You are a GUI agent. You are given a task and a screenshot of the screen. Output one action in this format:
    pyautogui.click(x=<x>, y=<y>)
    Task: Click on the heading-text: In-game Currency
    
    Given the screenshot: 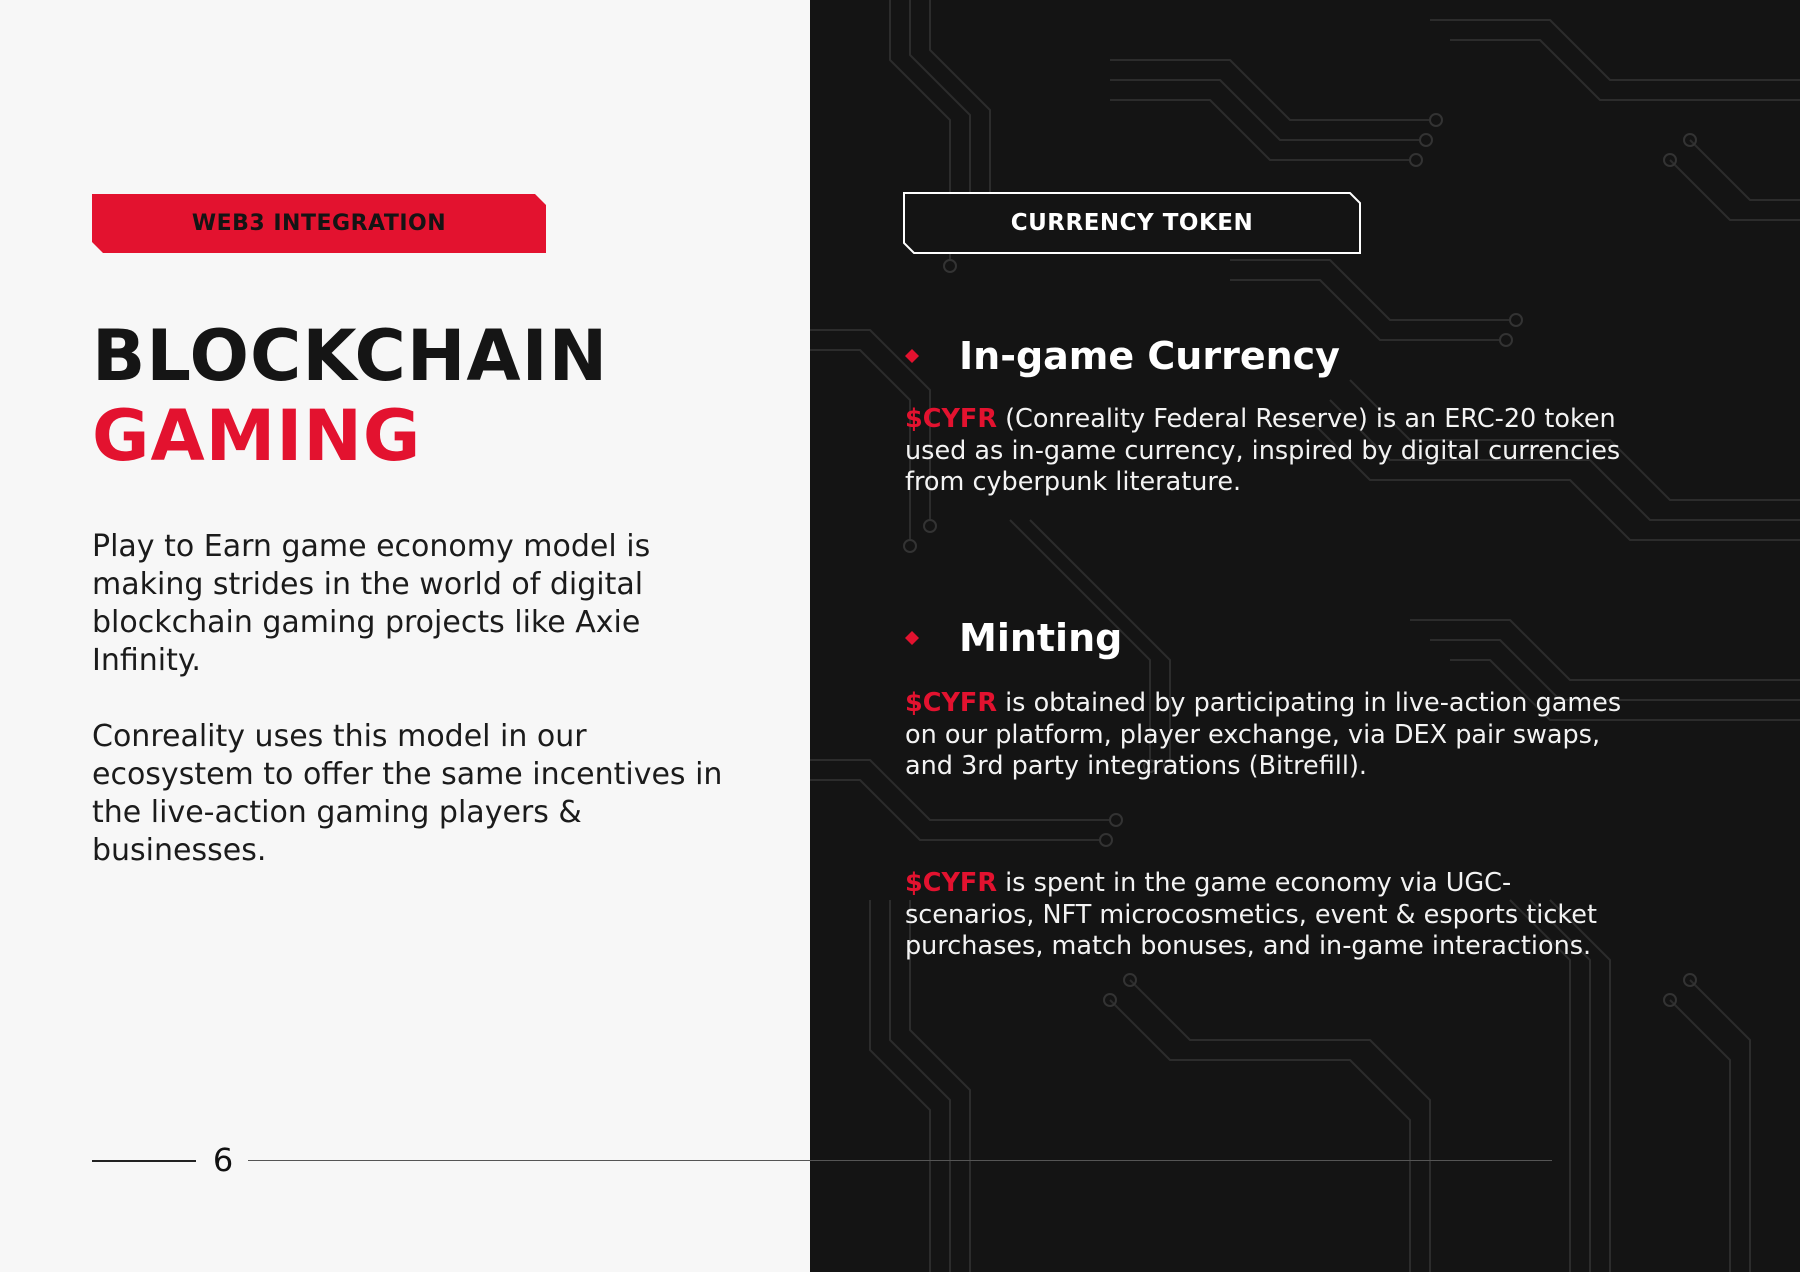 What is the action you would take?
    pyautogui.click(x=1149, y=356)
    